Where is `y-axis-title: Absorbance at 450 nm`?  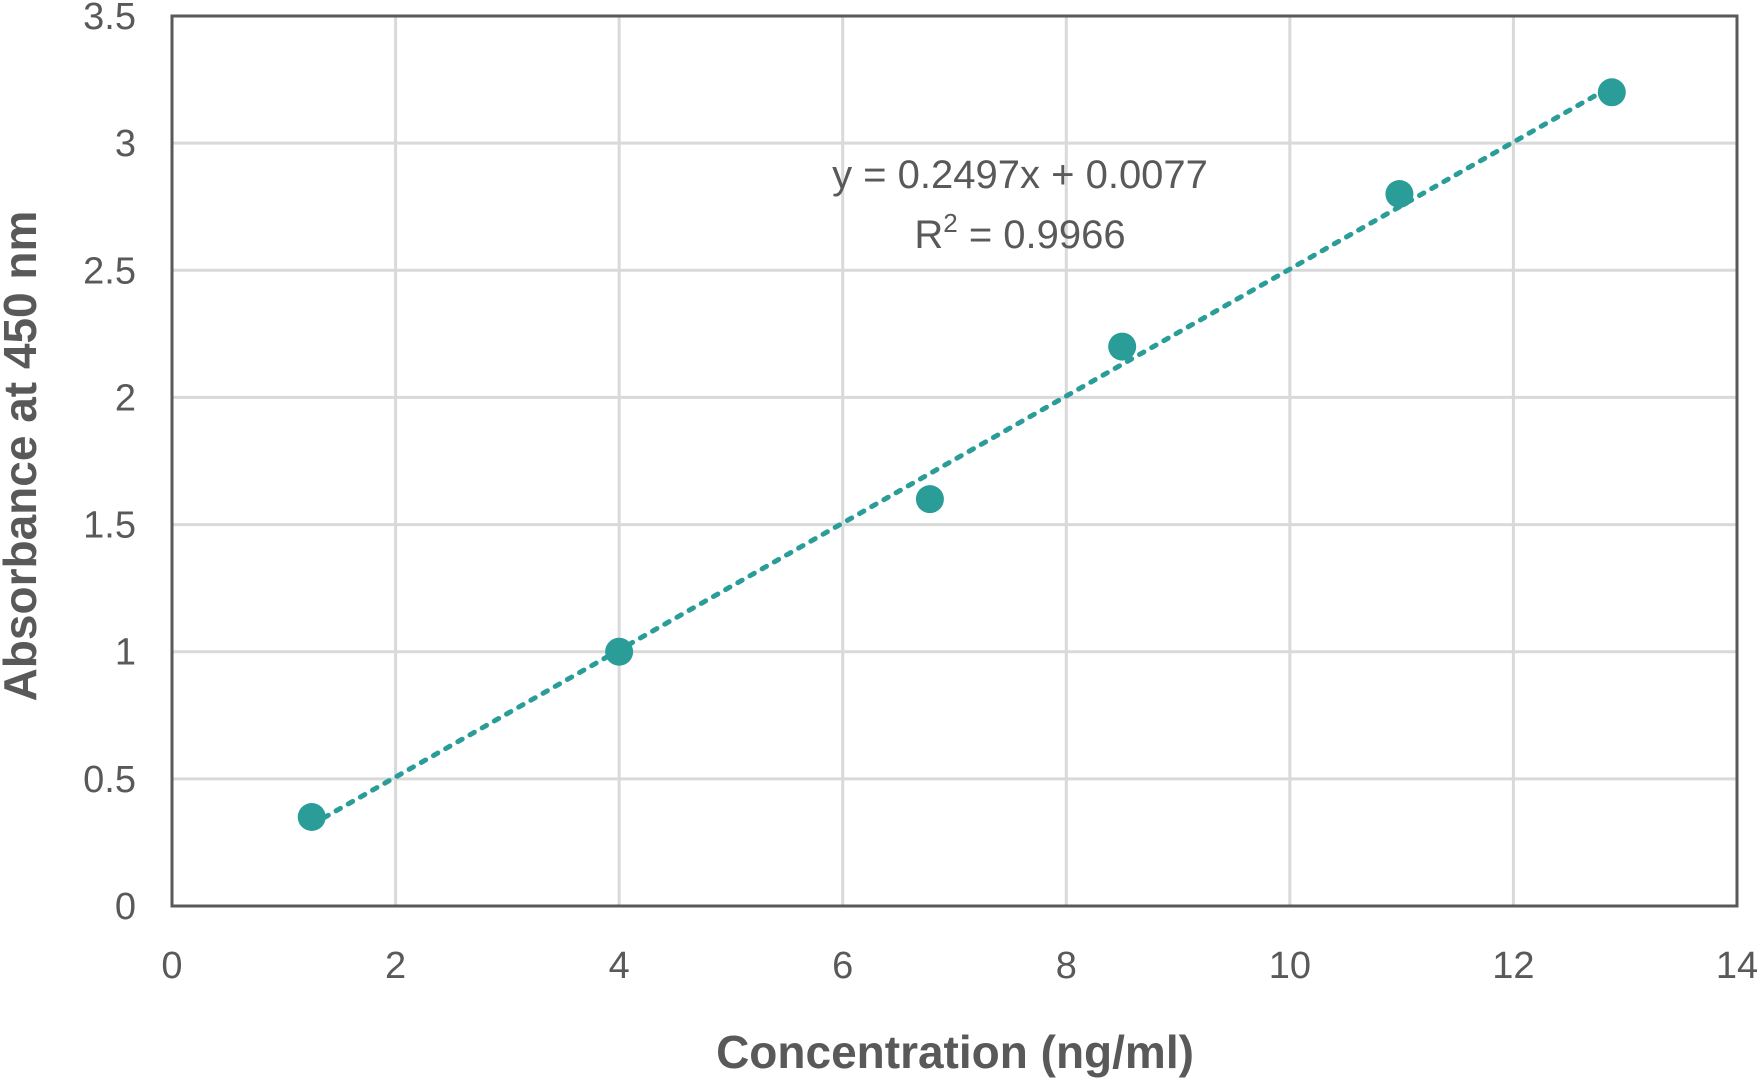 y-axis-title: Absorbance at 450 nm is located at coordinates (23, 456).